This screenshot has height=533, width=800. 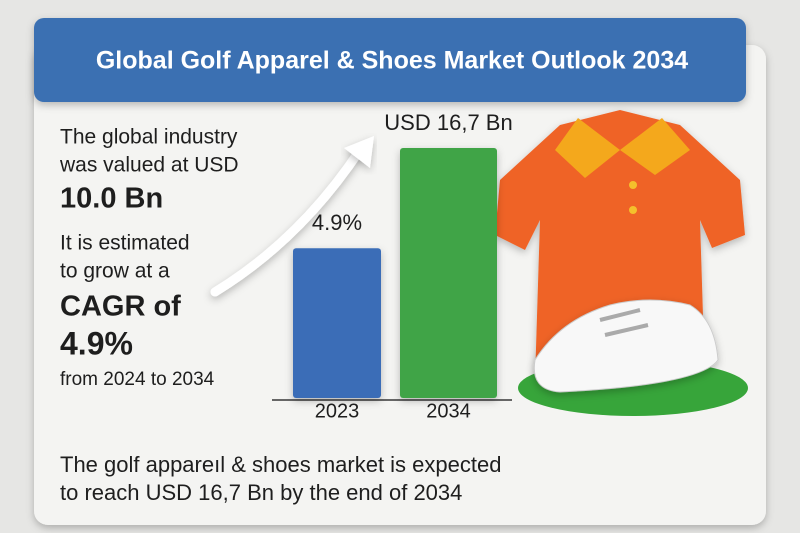 I want to click on cagr: 4.9%, so click(x=96, y=343).